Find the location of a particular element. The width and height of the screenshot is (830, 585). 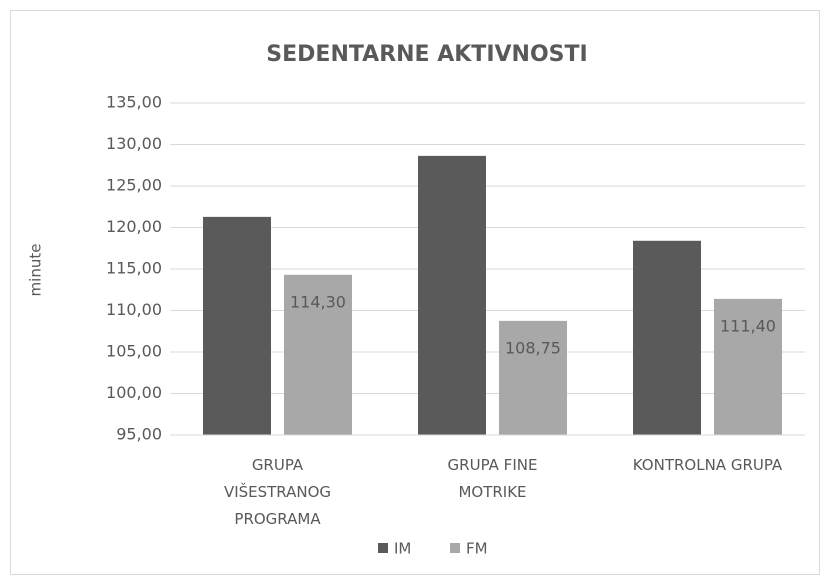

y-tick-label: 115,00 is located at coordinates (134, 268).